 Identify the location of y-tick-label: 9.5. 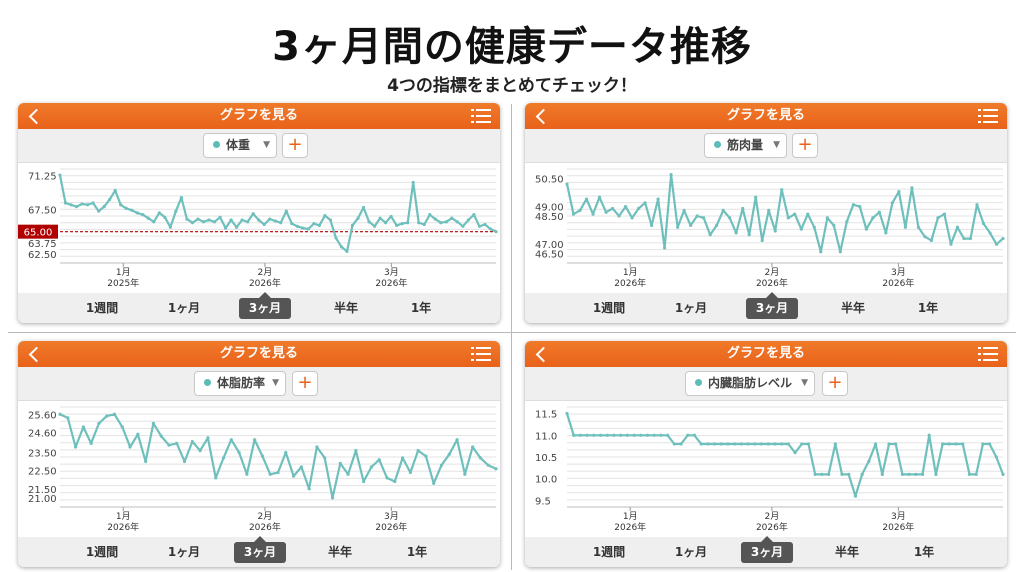
(543, 501).